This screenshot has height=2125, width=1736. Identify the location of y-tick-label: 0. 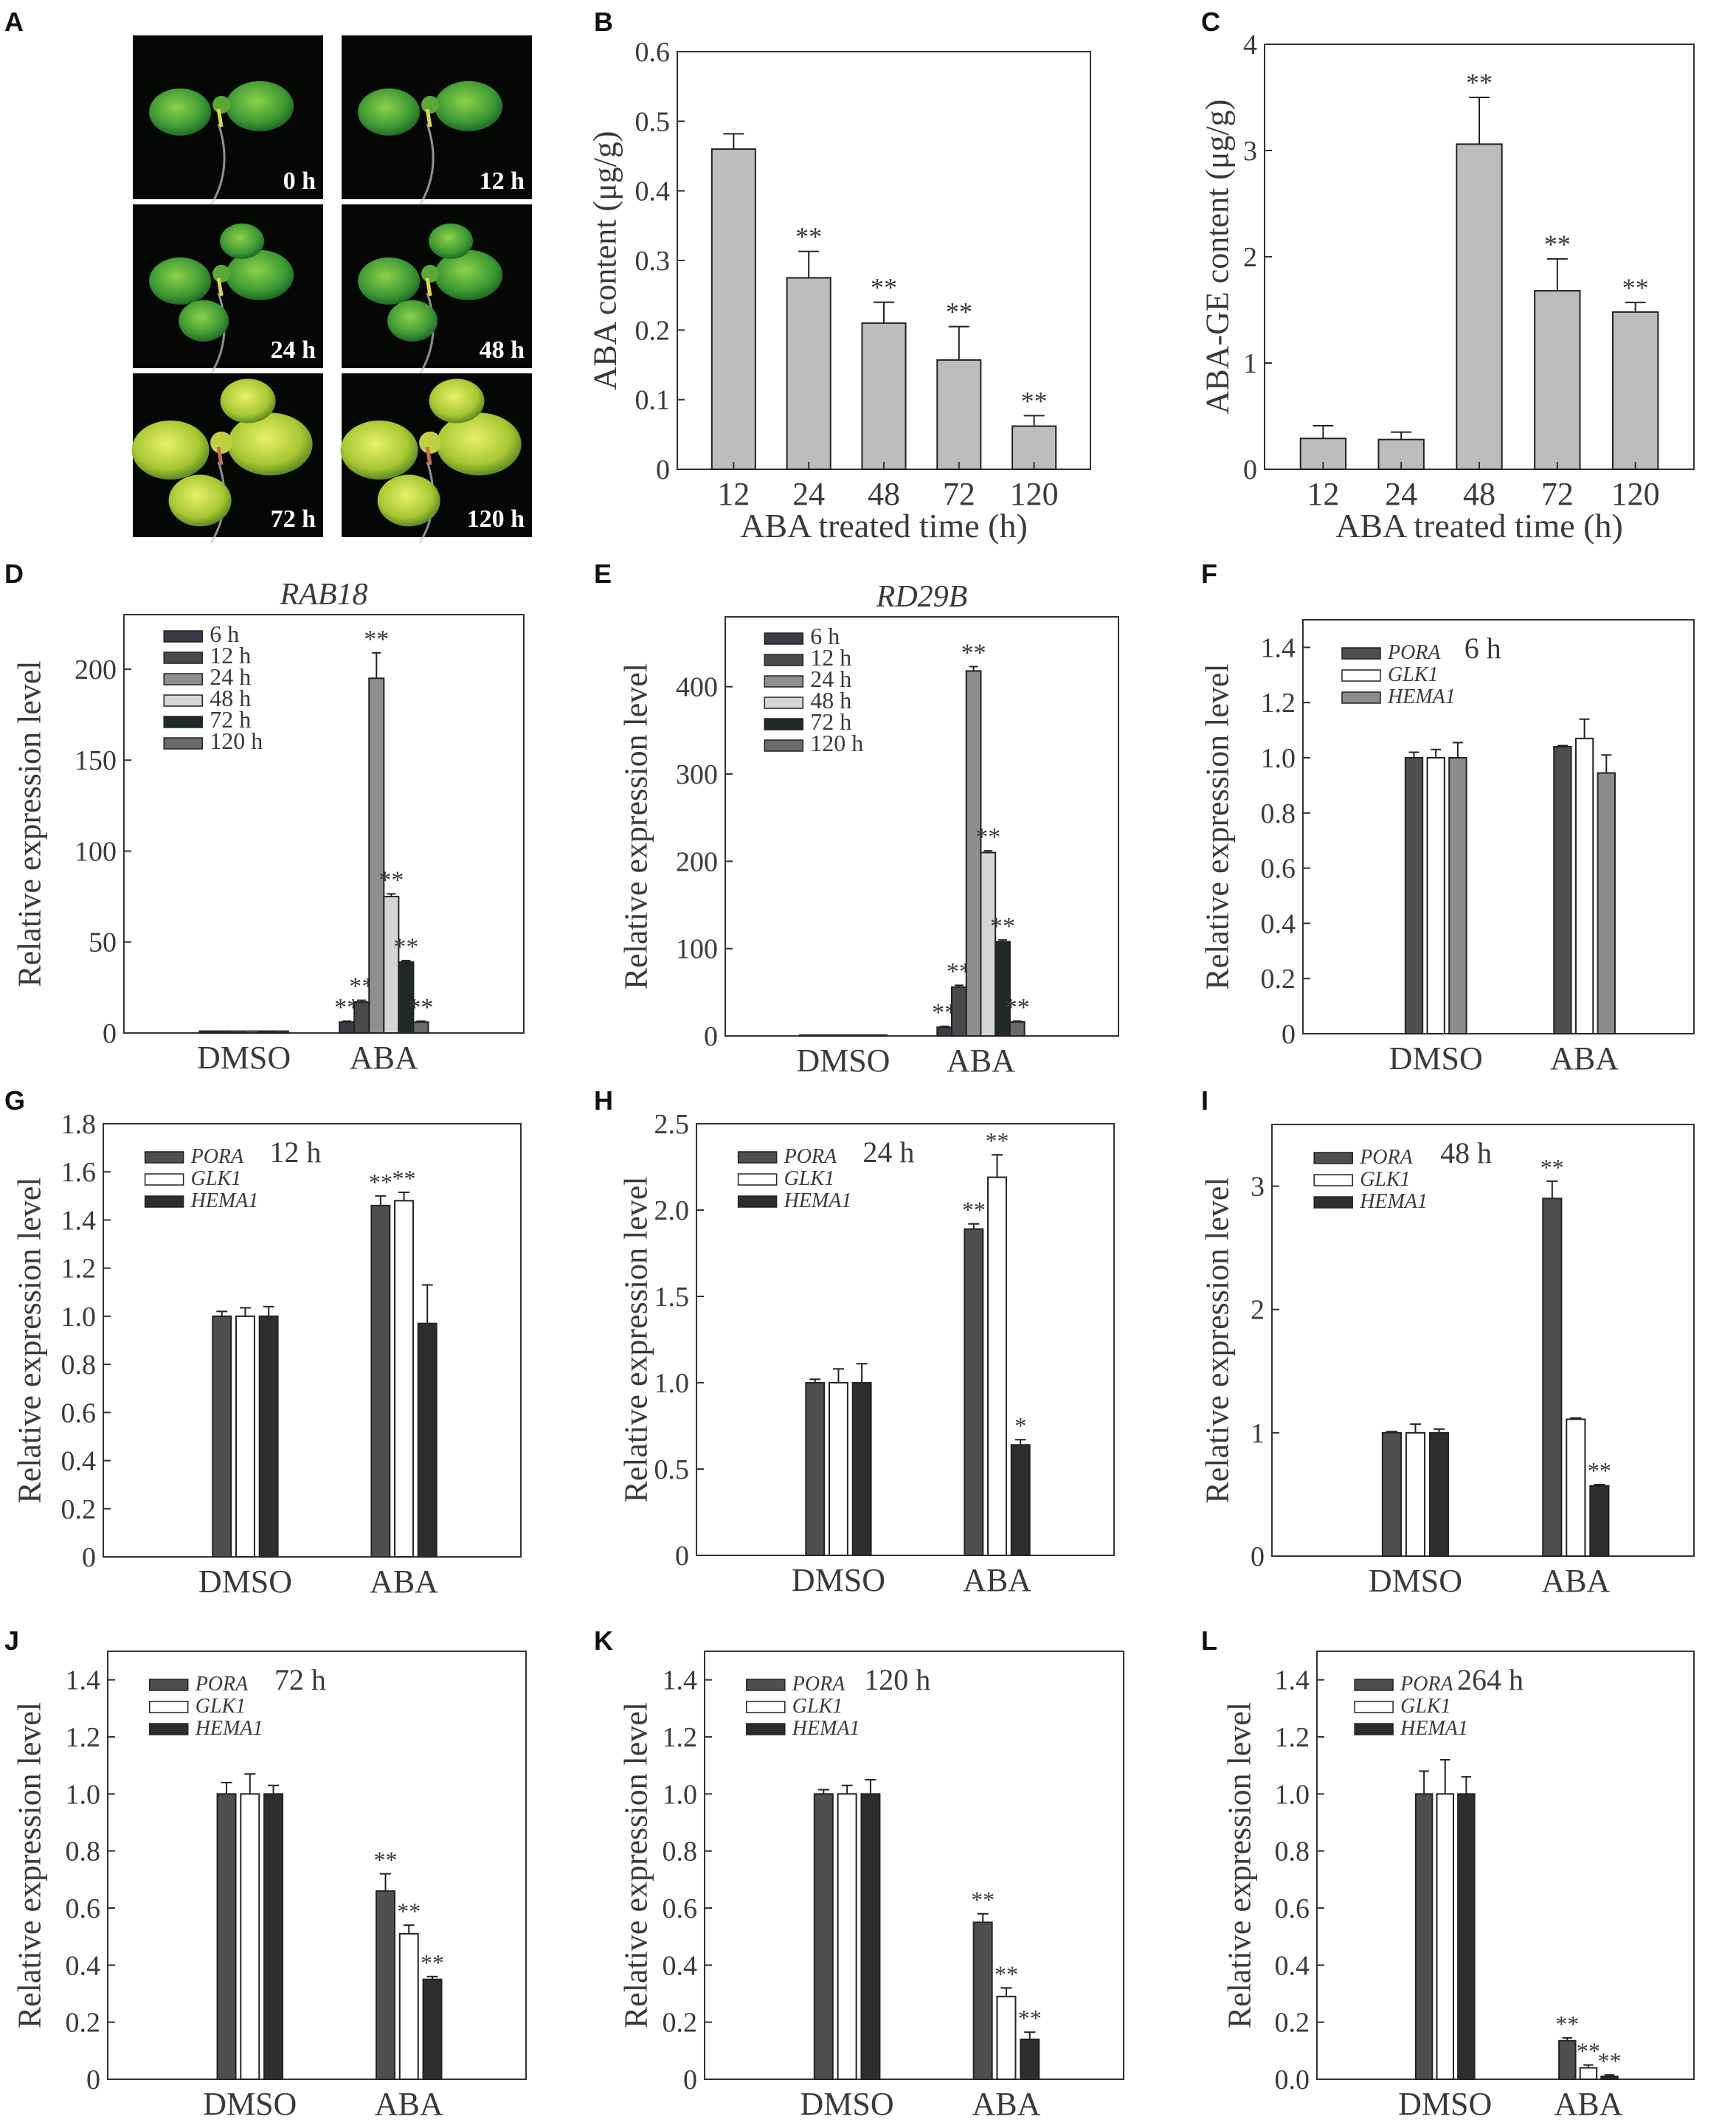
(1258, 1556).